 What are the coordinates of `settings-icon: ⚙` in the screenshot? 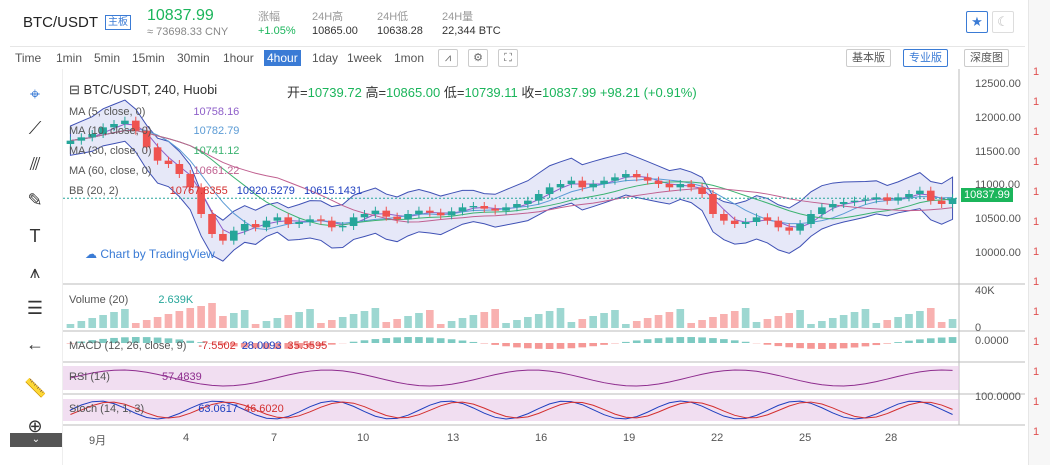 It's located at (478, 58).